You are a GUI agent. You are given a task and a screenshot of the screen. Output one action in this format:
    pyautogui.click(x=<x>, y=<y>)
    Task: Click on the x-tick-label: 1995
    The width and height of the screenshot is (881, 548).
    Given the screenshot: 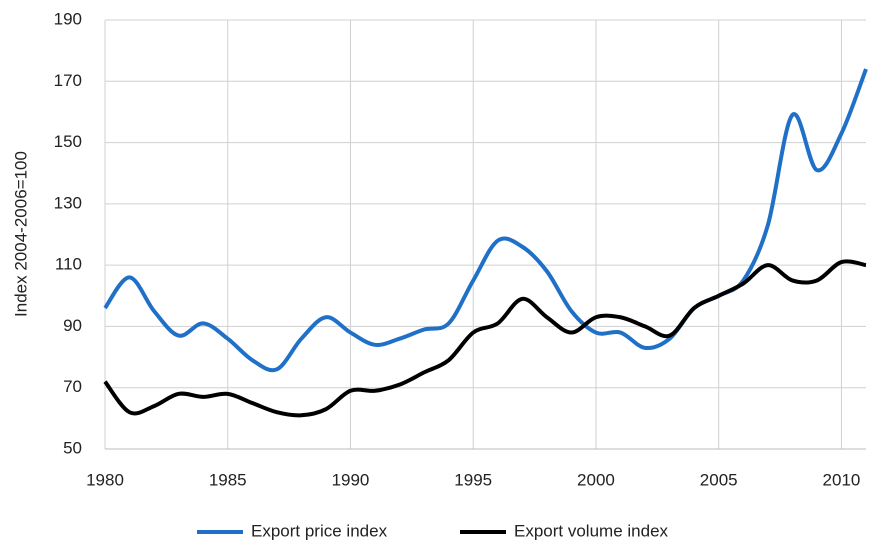 What is the action you would take?
    pyautogui.click(x=473, y=479)
    